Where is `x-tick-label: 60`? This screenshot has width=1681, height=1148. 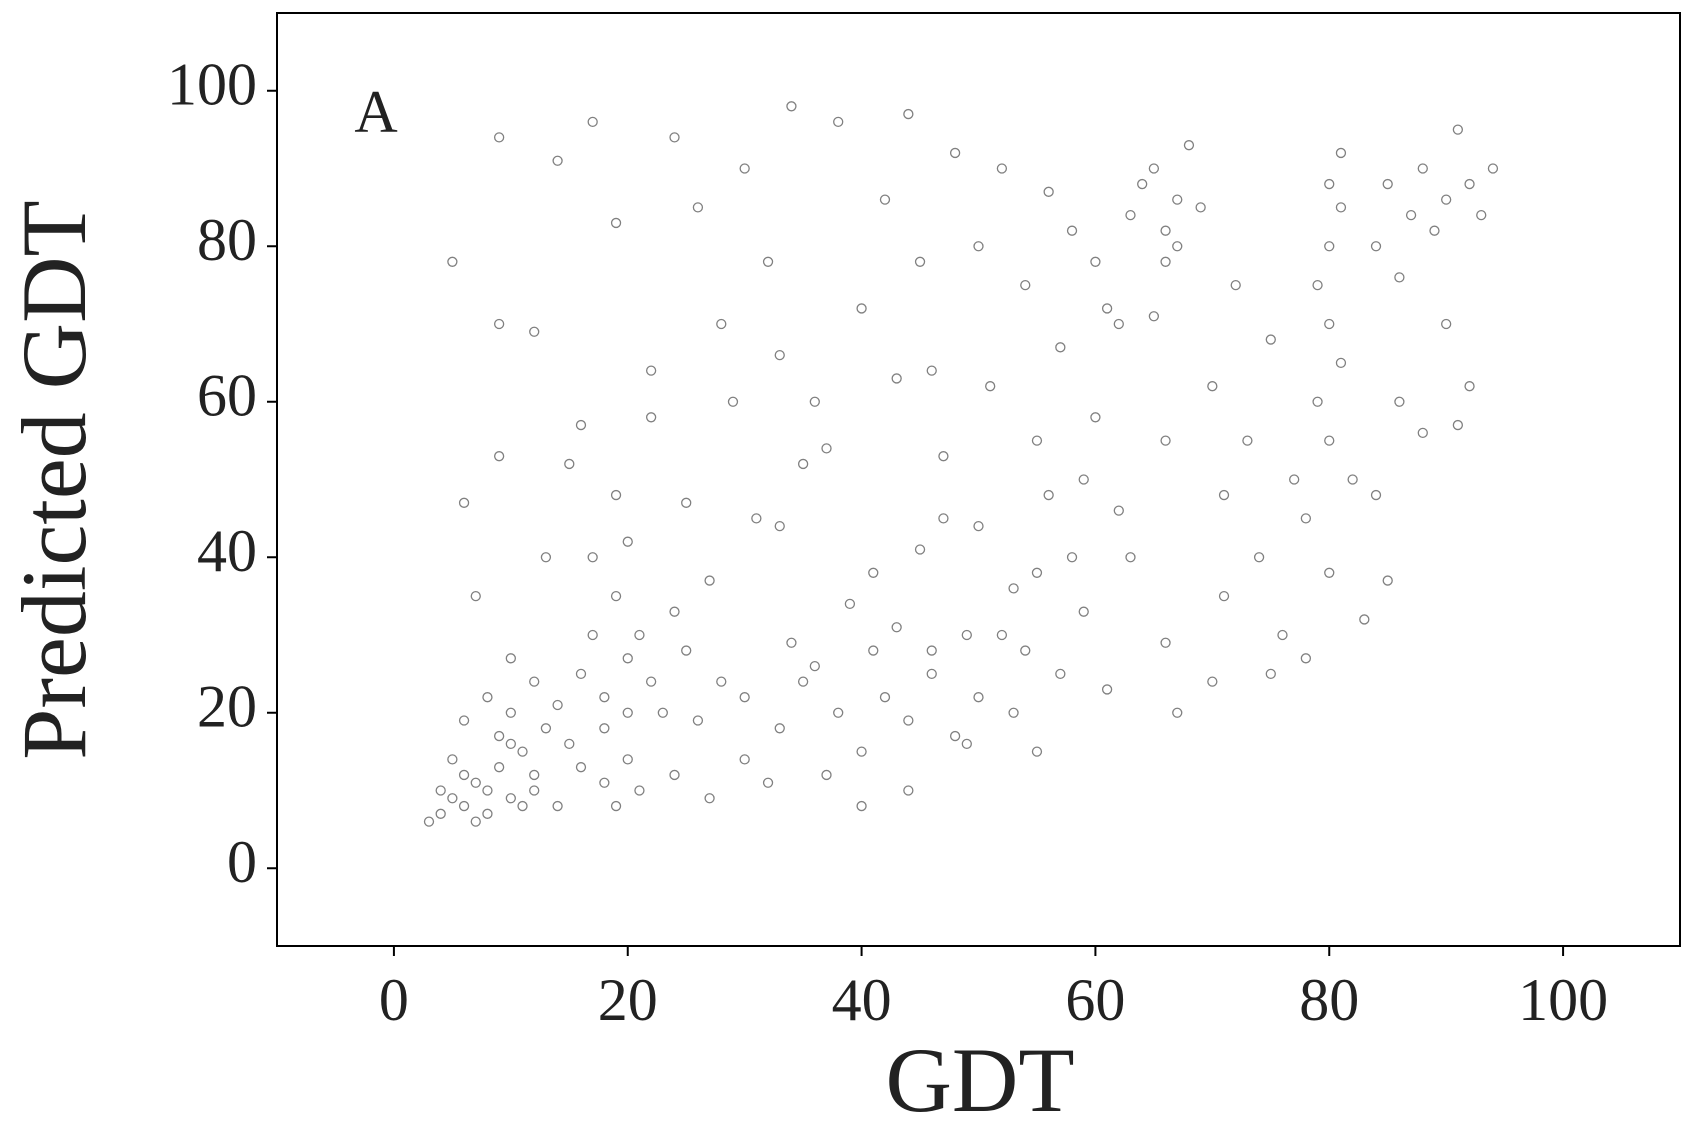 x-tick-label: 60 is located at coordinates (1095, 1000).